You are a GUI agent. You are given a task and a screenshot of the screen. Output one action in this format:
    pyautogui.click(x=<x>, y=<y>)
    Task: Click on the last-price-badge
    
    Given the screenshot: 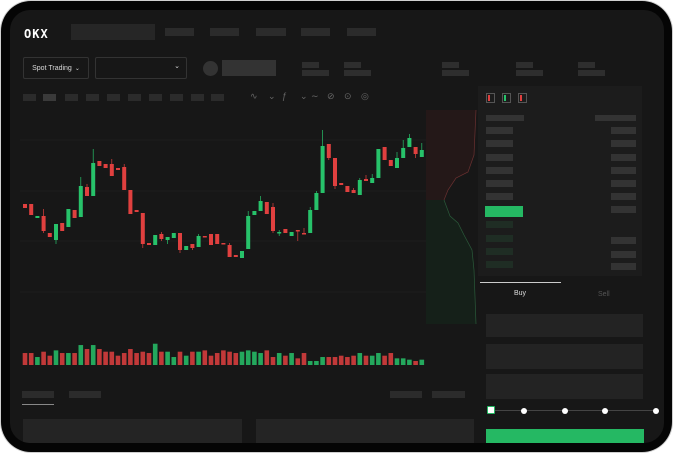 What is the action you would take?
    pyautogui.click(x=504, y=211)
    